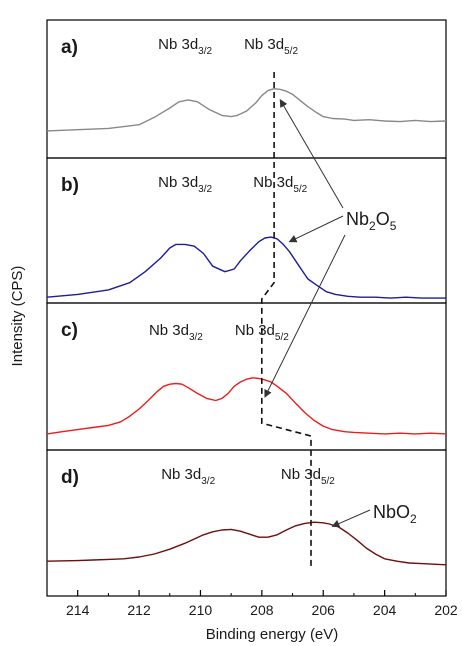 The width and height of the screenshot is (462, 646). What do you see at coordinates (305, 316) in the screenshot?
I see `annotation-arrow-c` at bounding box center [305, 316].